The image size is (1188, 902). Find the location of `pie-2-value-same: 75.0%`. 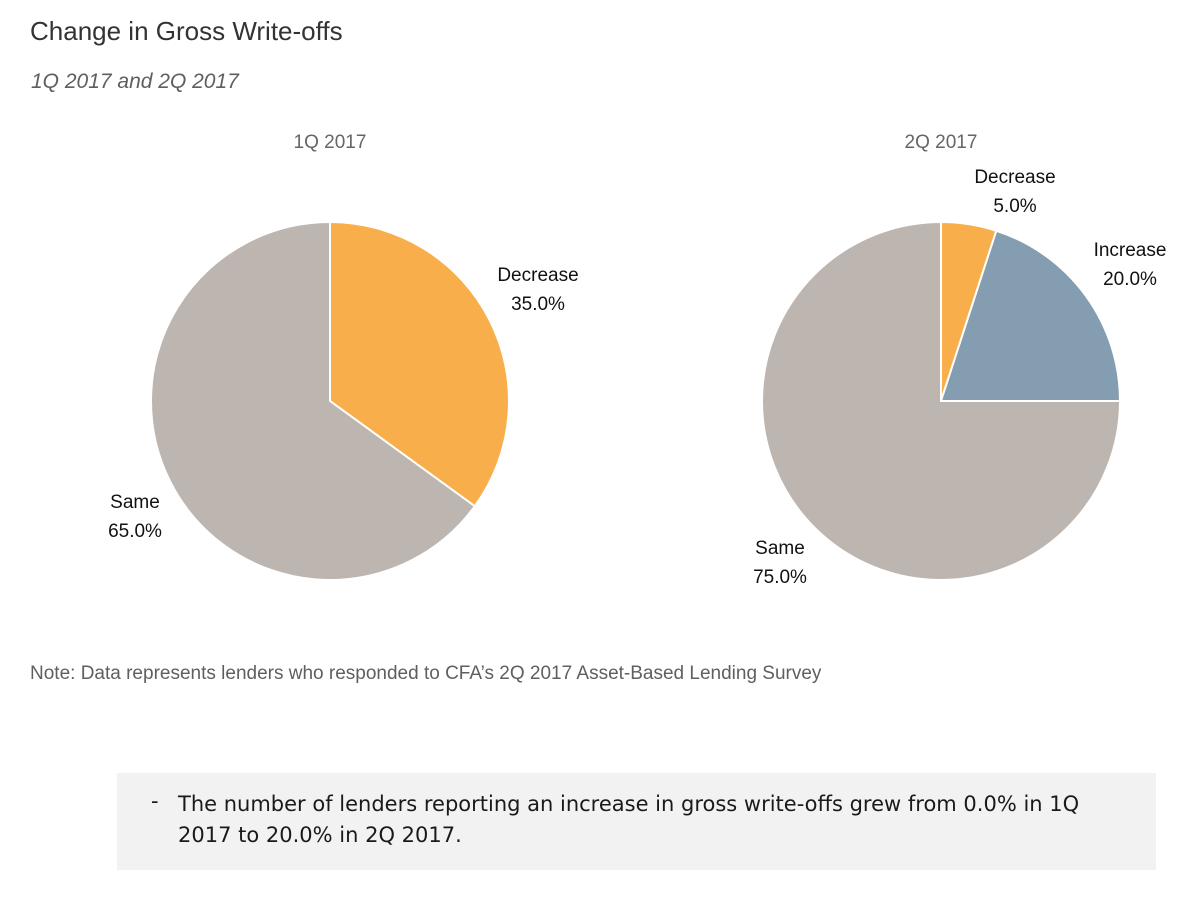

pie-2-value-same: 75.0% is located at coordinates (780, 577).